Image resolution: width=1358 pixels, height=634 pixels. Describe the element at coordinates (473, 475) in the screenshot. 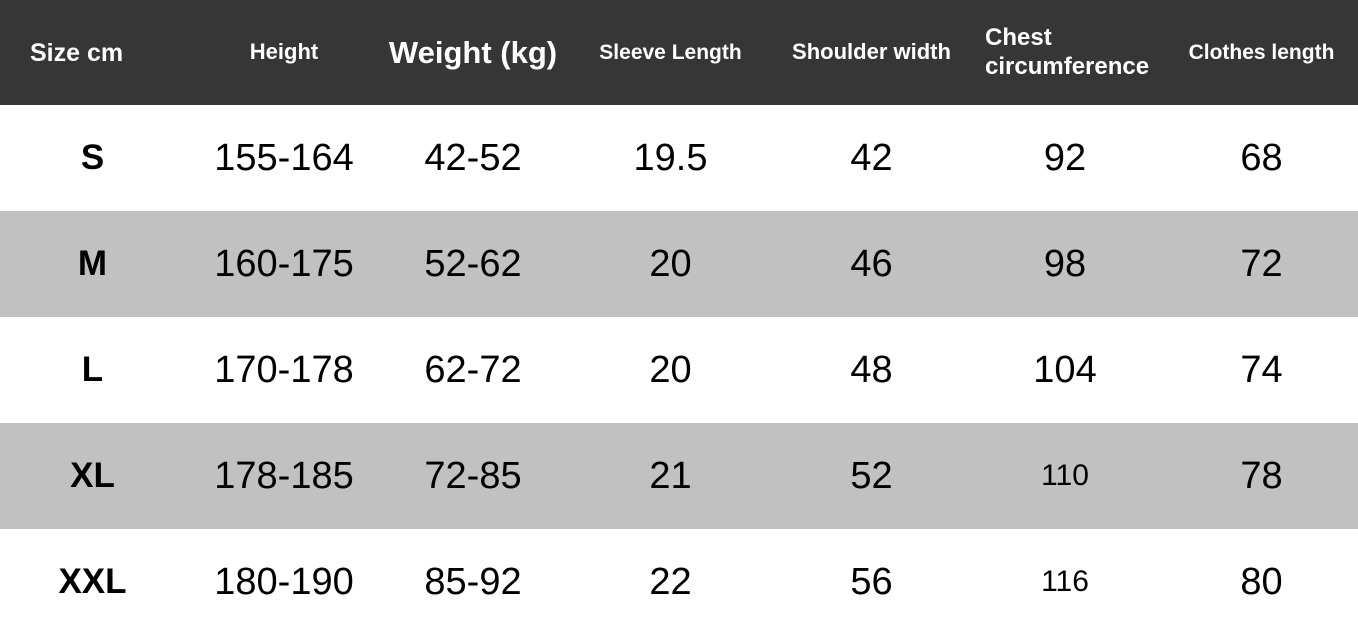

I see `cell-weight: 72-85` at that location.